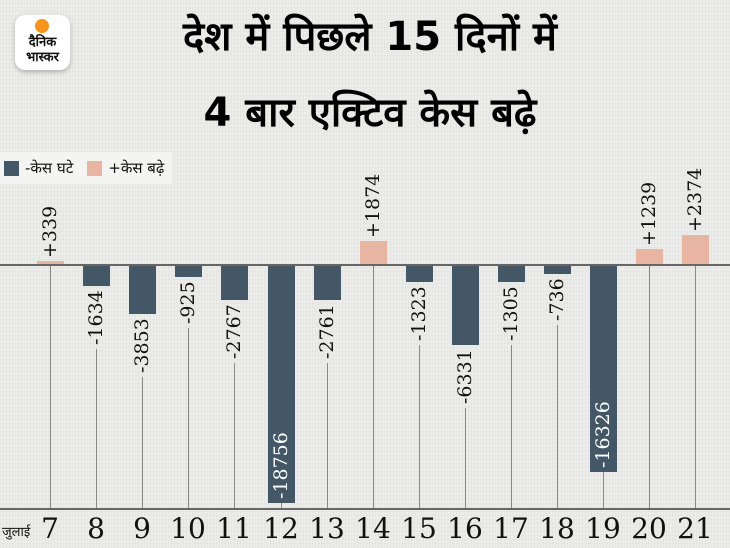 The height and width of the screenshot is (548, 730). What do you see at coordinates (327, 332) in the screenshot?
I see `bar-value-label: -2761` at bounding box center [327, 332].